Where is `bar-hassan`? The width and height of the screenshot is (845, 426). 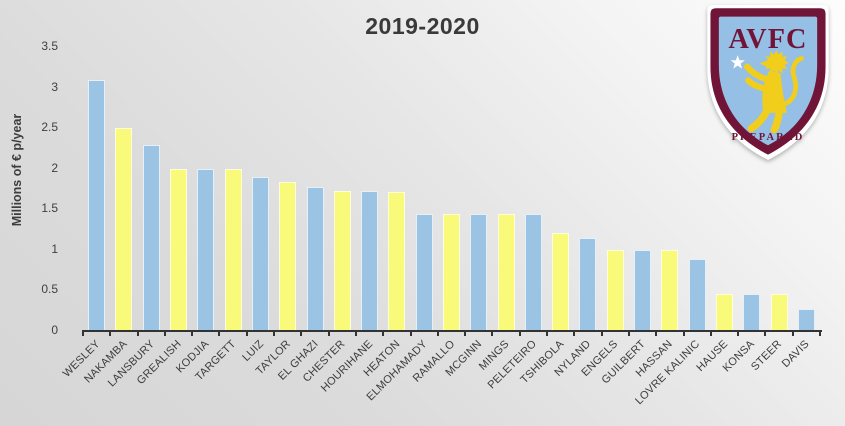
bar-hassan is located at coordinates (670, 290).